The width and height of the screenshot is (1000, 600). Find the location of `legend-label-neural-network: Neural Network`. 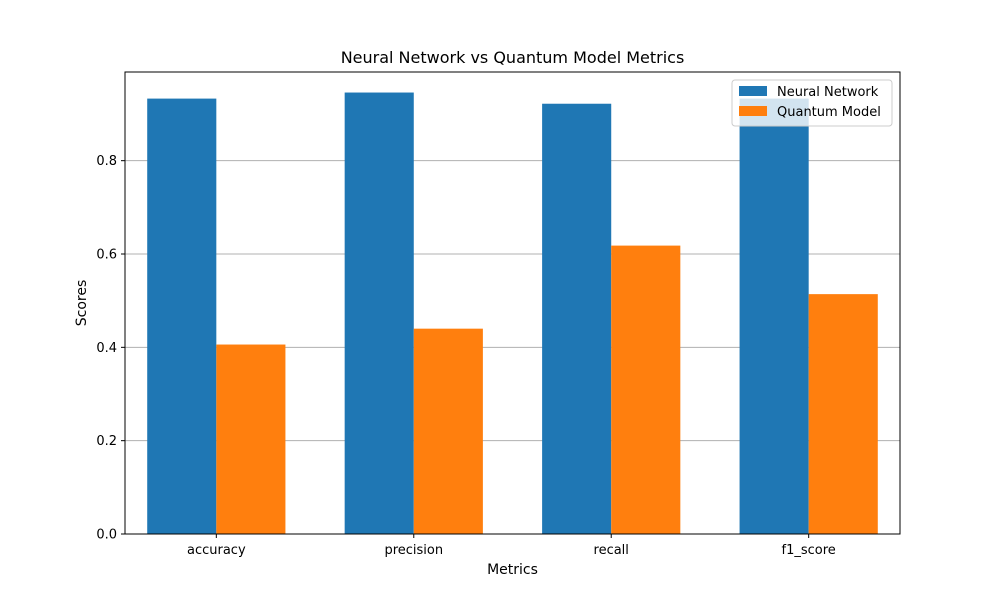

legend-label-neural-network: Neural Network is located at coordinates (828, 92).